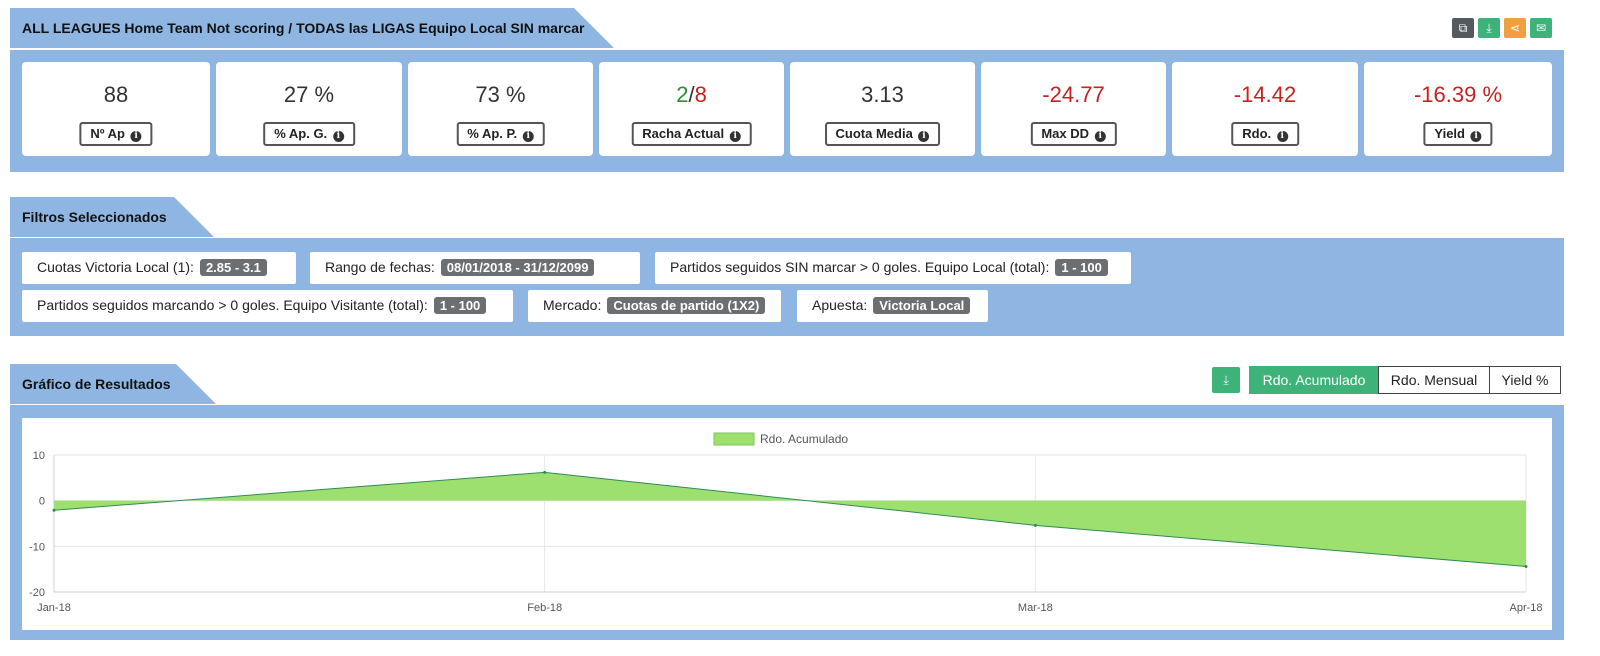 Image resolution: width=1600 pixels, height=656 pixels. Describe the element at coordinates (1073, 94) in the screenshot. I see `stat-value: -24.77` at that location.